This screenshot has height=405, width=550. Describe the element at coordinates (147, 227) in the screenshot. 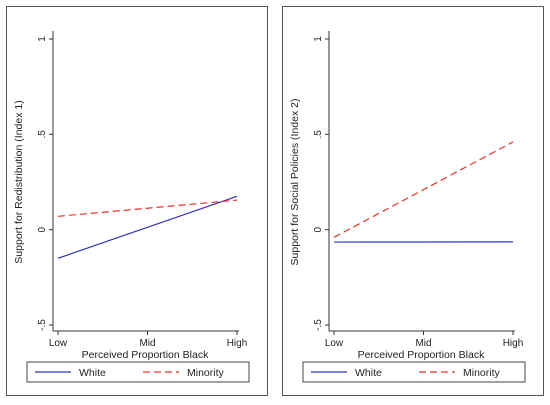

I see `series-line-white` at that location.